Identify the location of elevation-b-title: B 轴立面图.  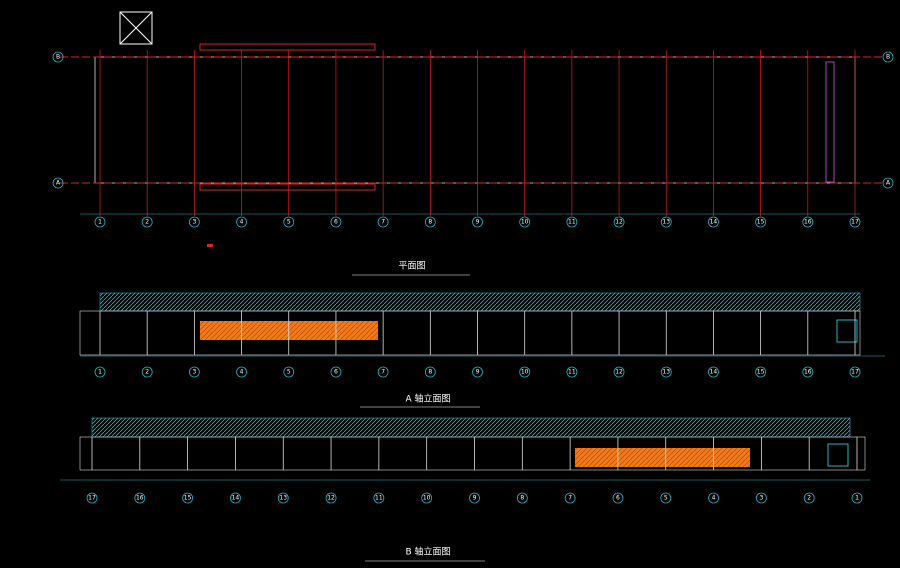
(427, 552).